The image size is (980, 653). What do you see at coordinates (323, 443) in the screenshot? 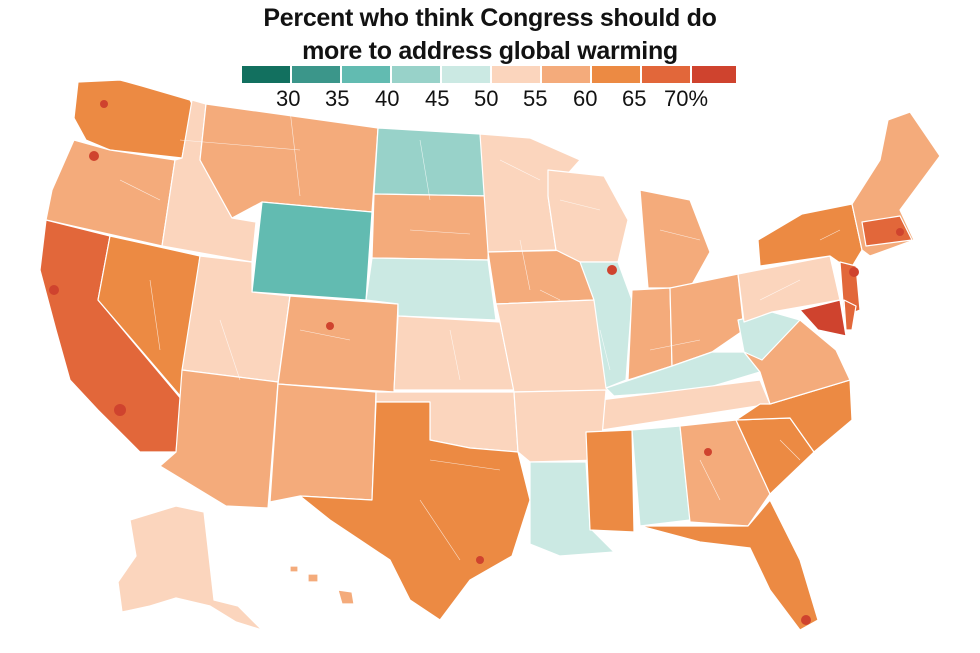
I see `state-new-mexico` at bounding box center [323, 443].